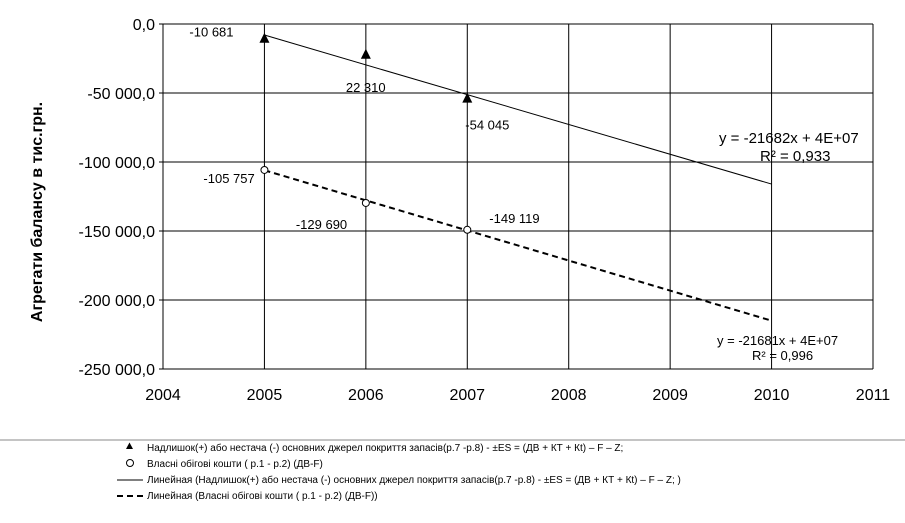  Describe the element at coordinates (569, 395) in the screenshot. I see `x-tick-label: 2008` at that location.